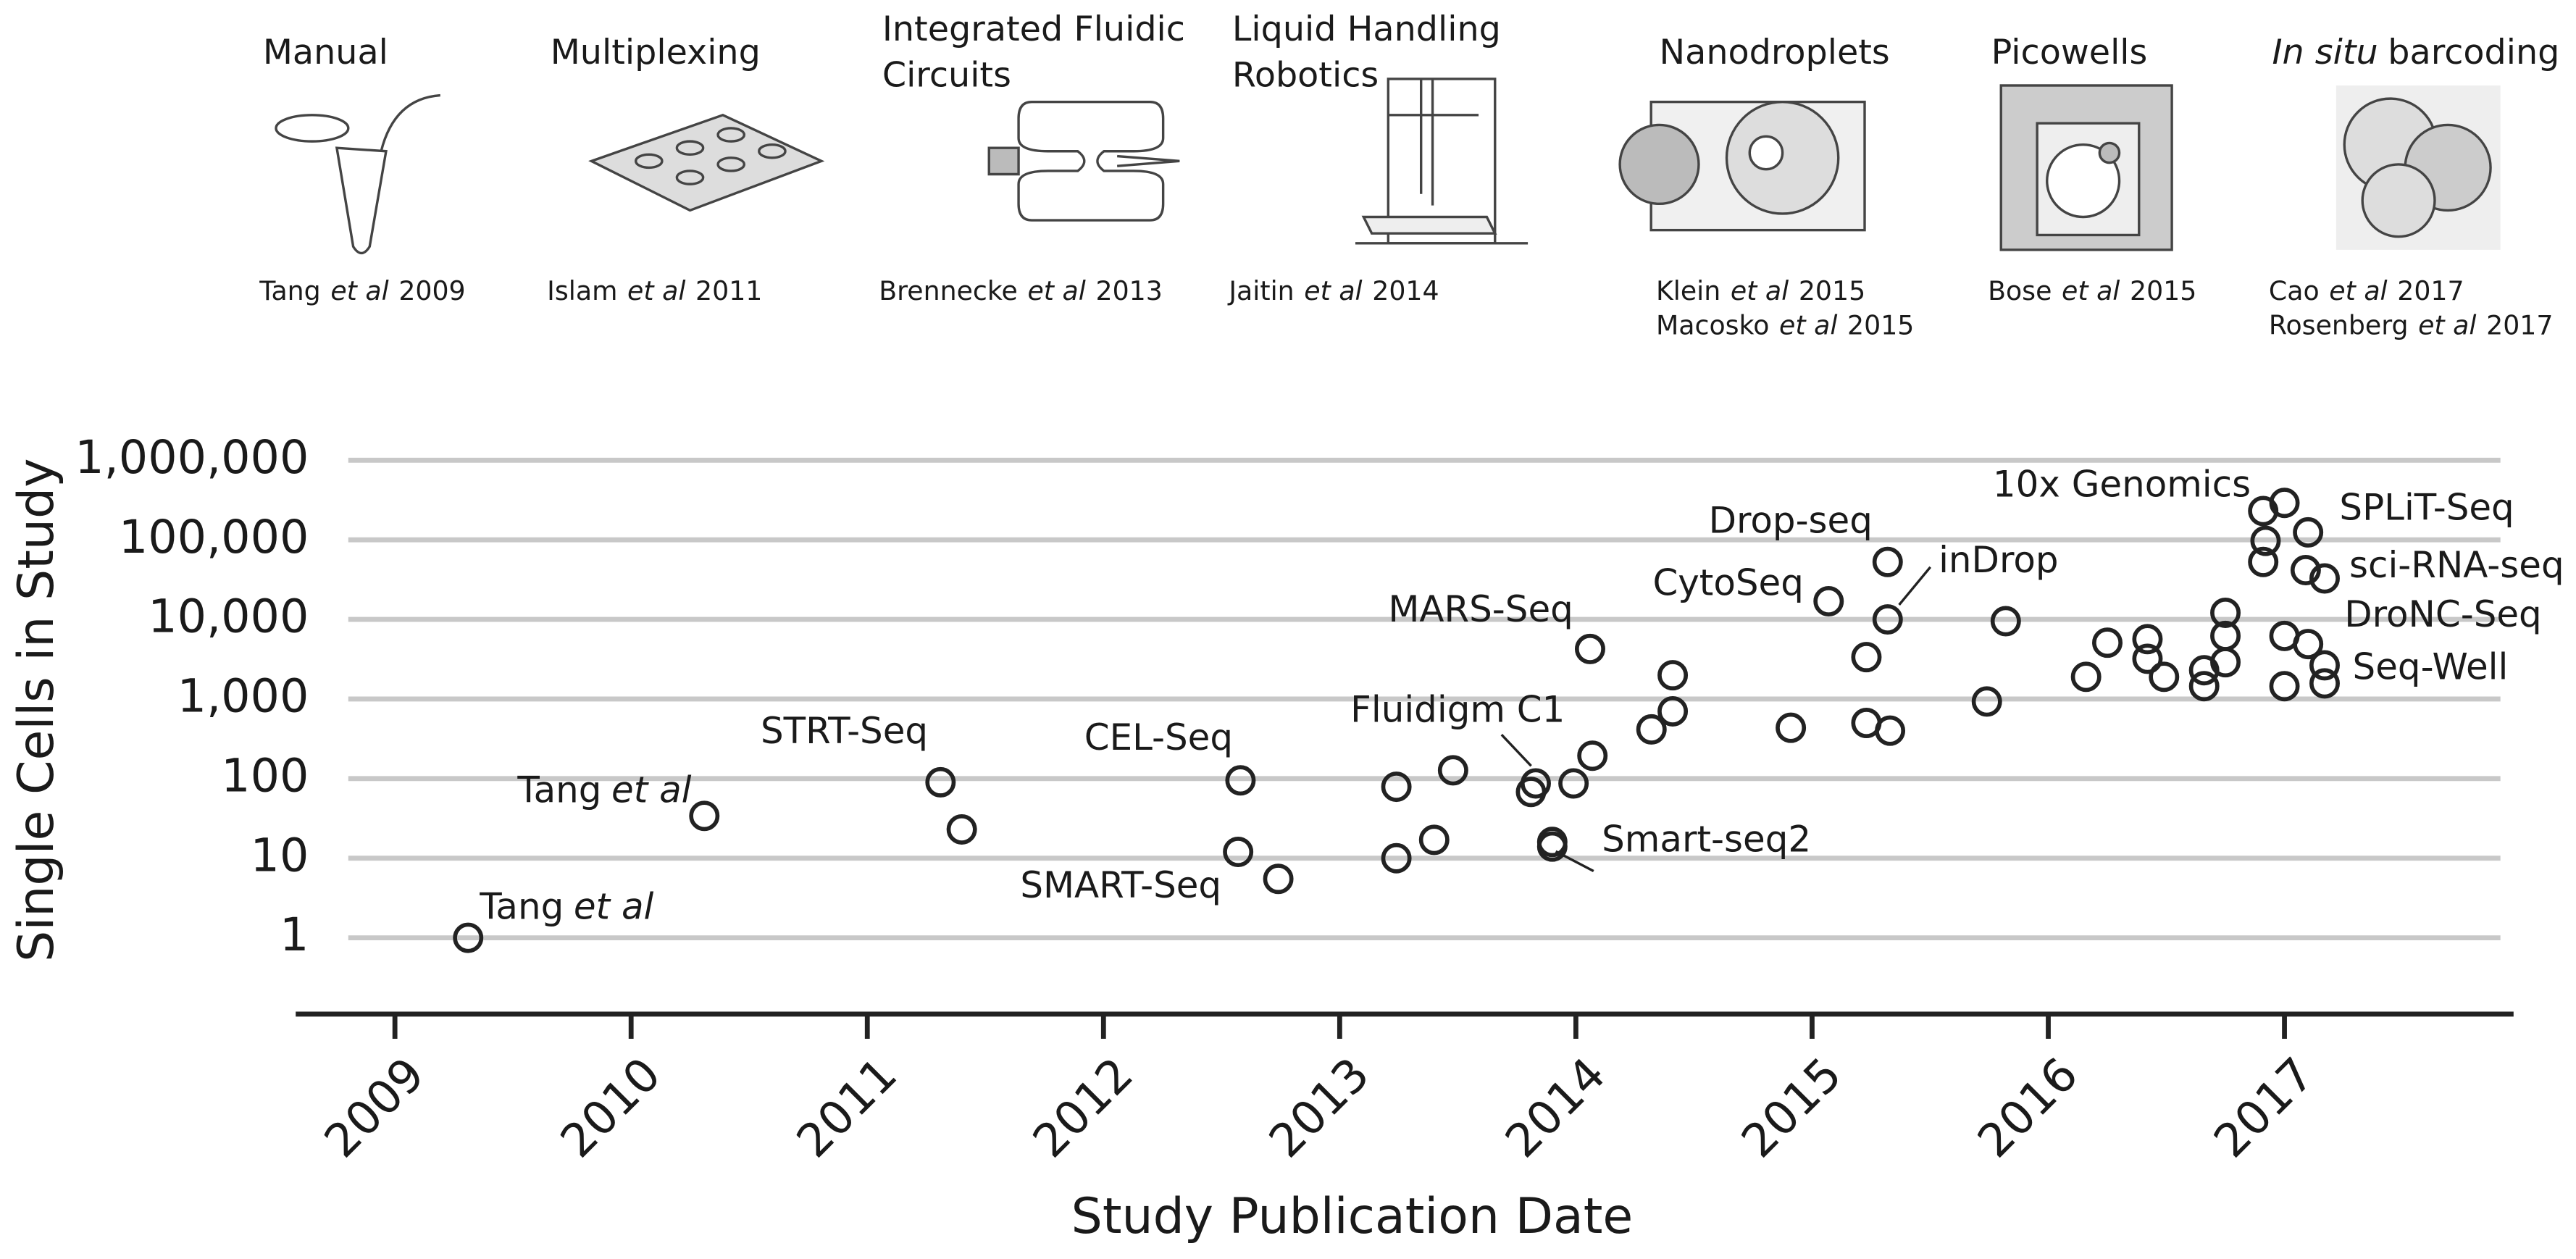 The width and height of the screenshot is (2576, 1259). Describe the element at coordinates (1033, 29) in the screenshot. I see `panel-title: Integrated Fluidic` at that location.